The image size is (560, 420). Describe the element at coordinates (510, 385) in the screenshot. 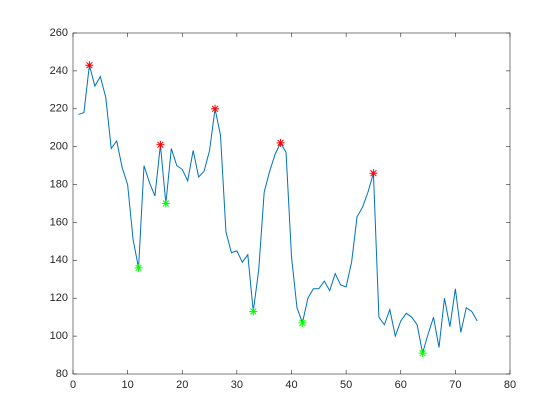

I see `x-tick-label: 80` at that location.